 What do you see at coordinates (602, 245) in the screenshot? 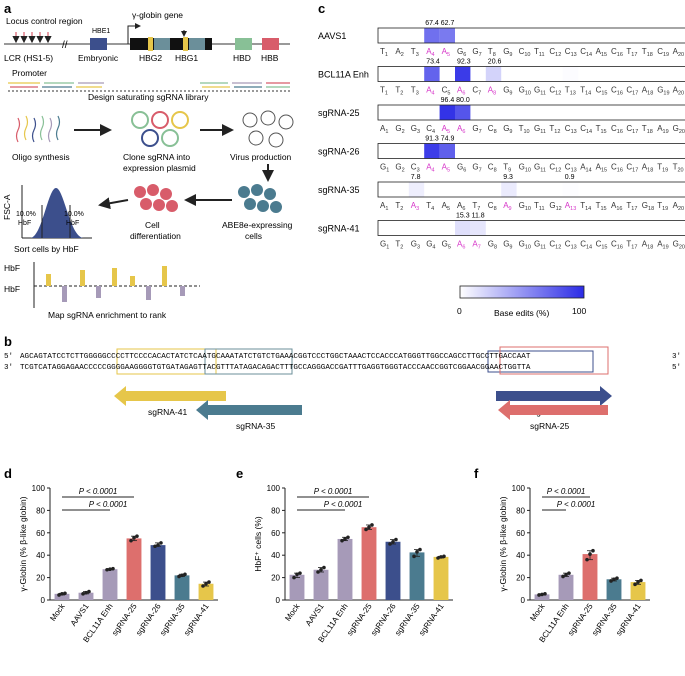
I see `base-letter: C15` at bounding box center [602, 245].